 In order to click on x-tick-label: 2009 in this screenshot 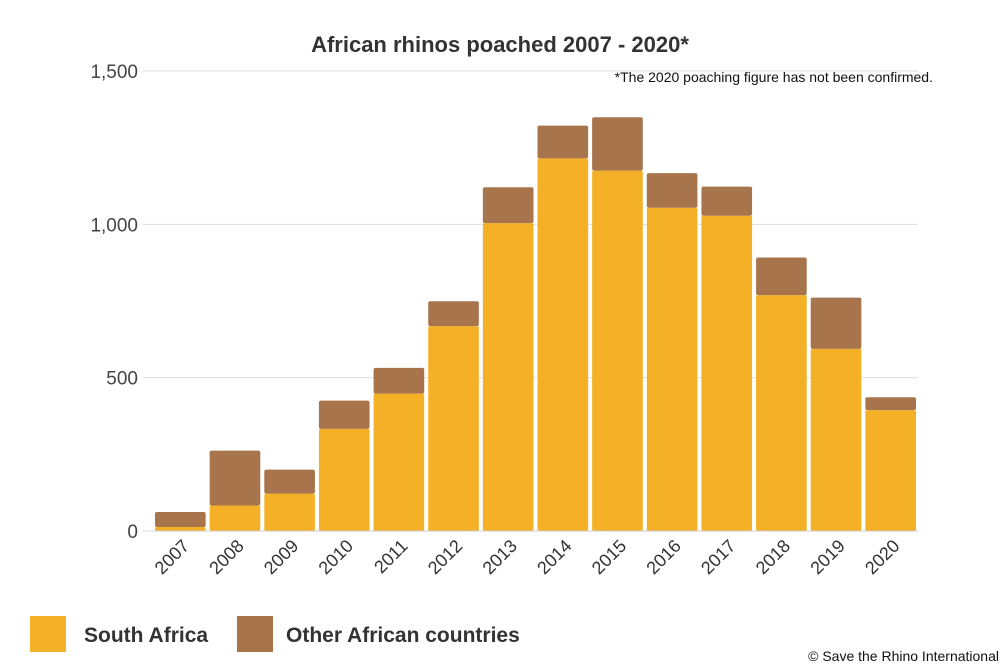, I will do `click(281, 557)`.